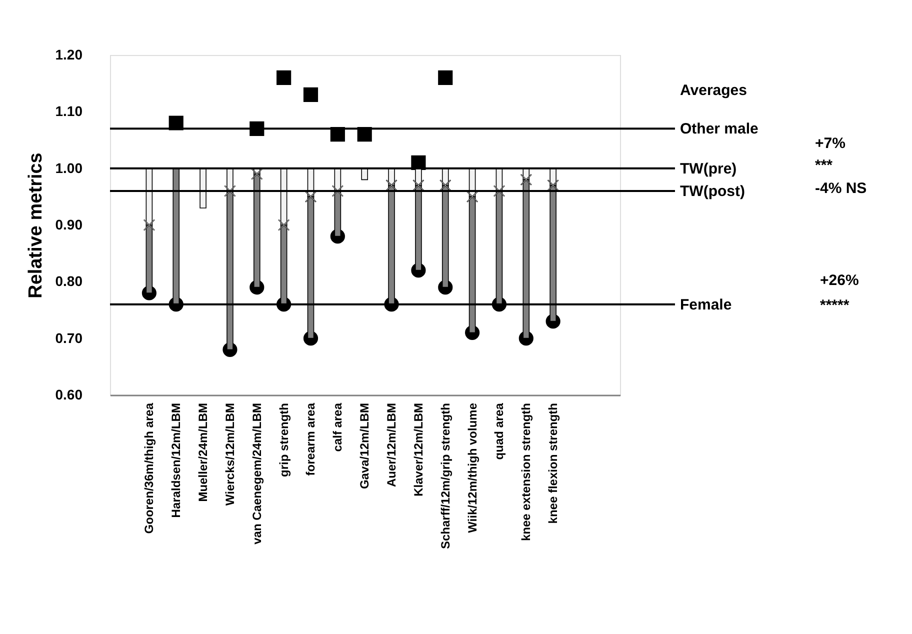  Describe the element at coordinates (69, 168) in the screenshot. I see `y-tick-label: 1.00` at that location.